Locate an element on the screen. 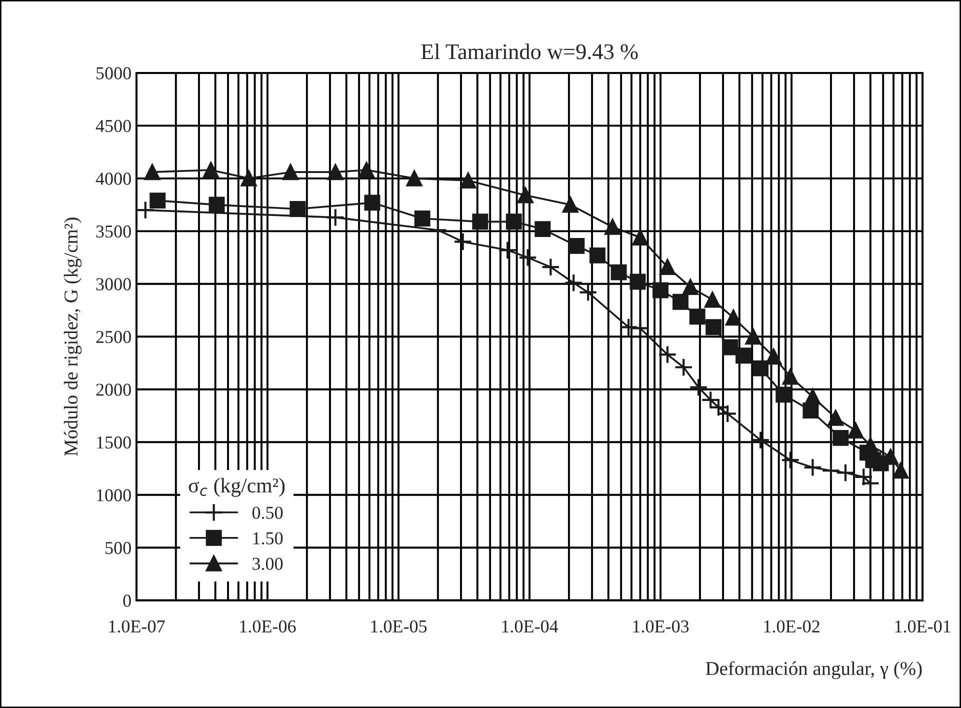  x-tick-label: 1.0E-02 is located at coordinates (792, 626).